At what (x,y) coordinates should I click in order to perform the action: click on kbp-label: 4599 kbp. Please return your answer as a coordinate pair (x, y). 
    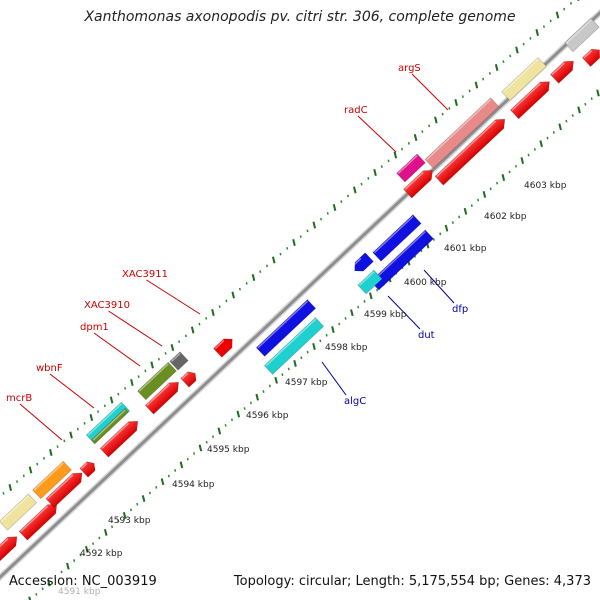
    Looking at the image, I should click on (385, 315).